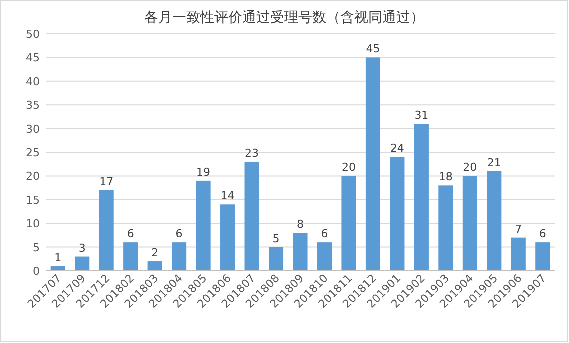 Image resolution: width=569 pixels, height=343 pixels. Describe the element at coordinates (33, 58) in the screenshot. I see `y-tick-label: 45` at that location.